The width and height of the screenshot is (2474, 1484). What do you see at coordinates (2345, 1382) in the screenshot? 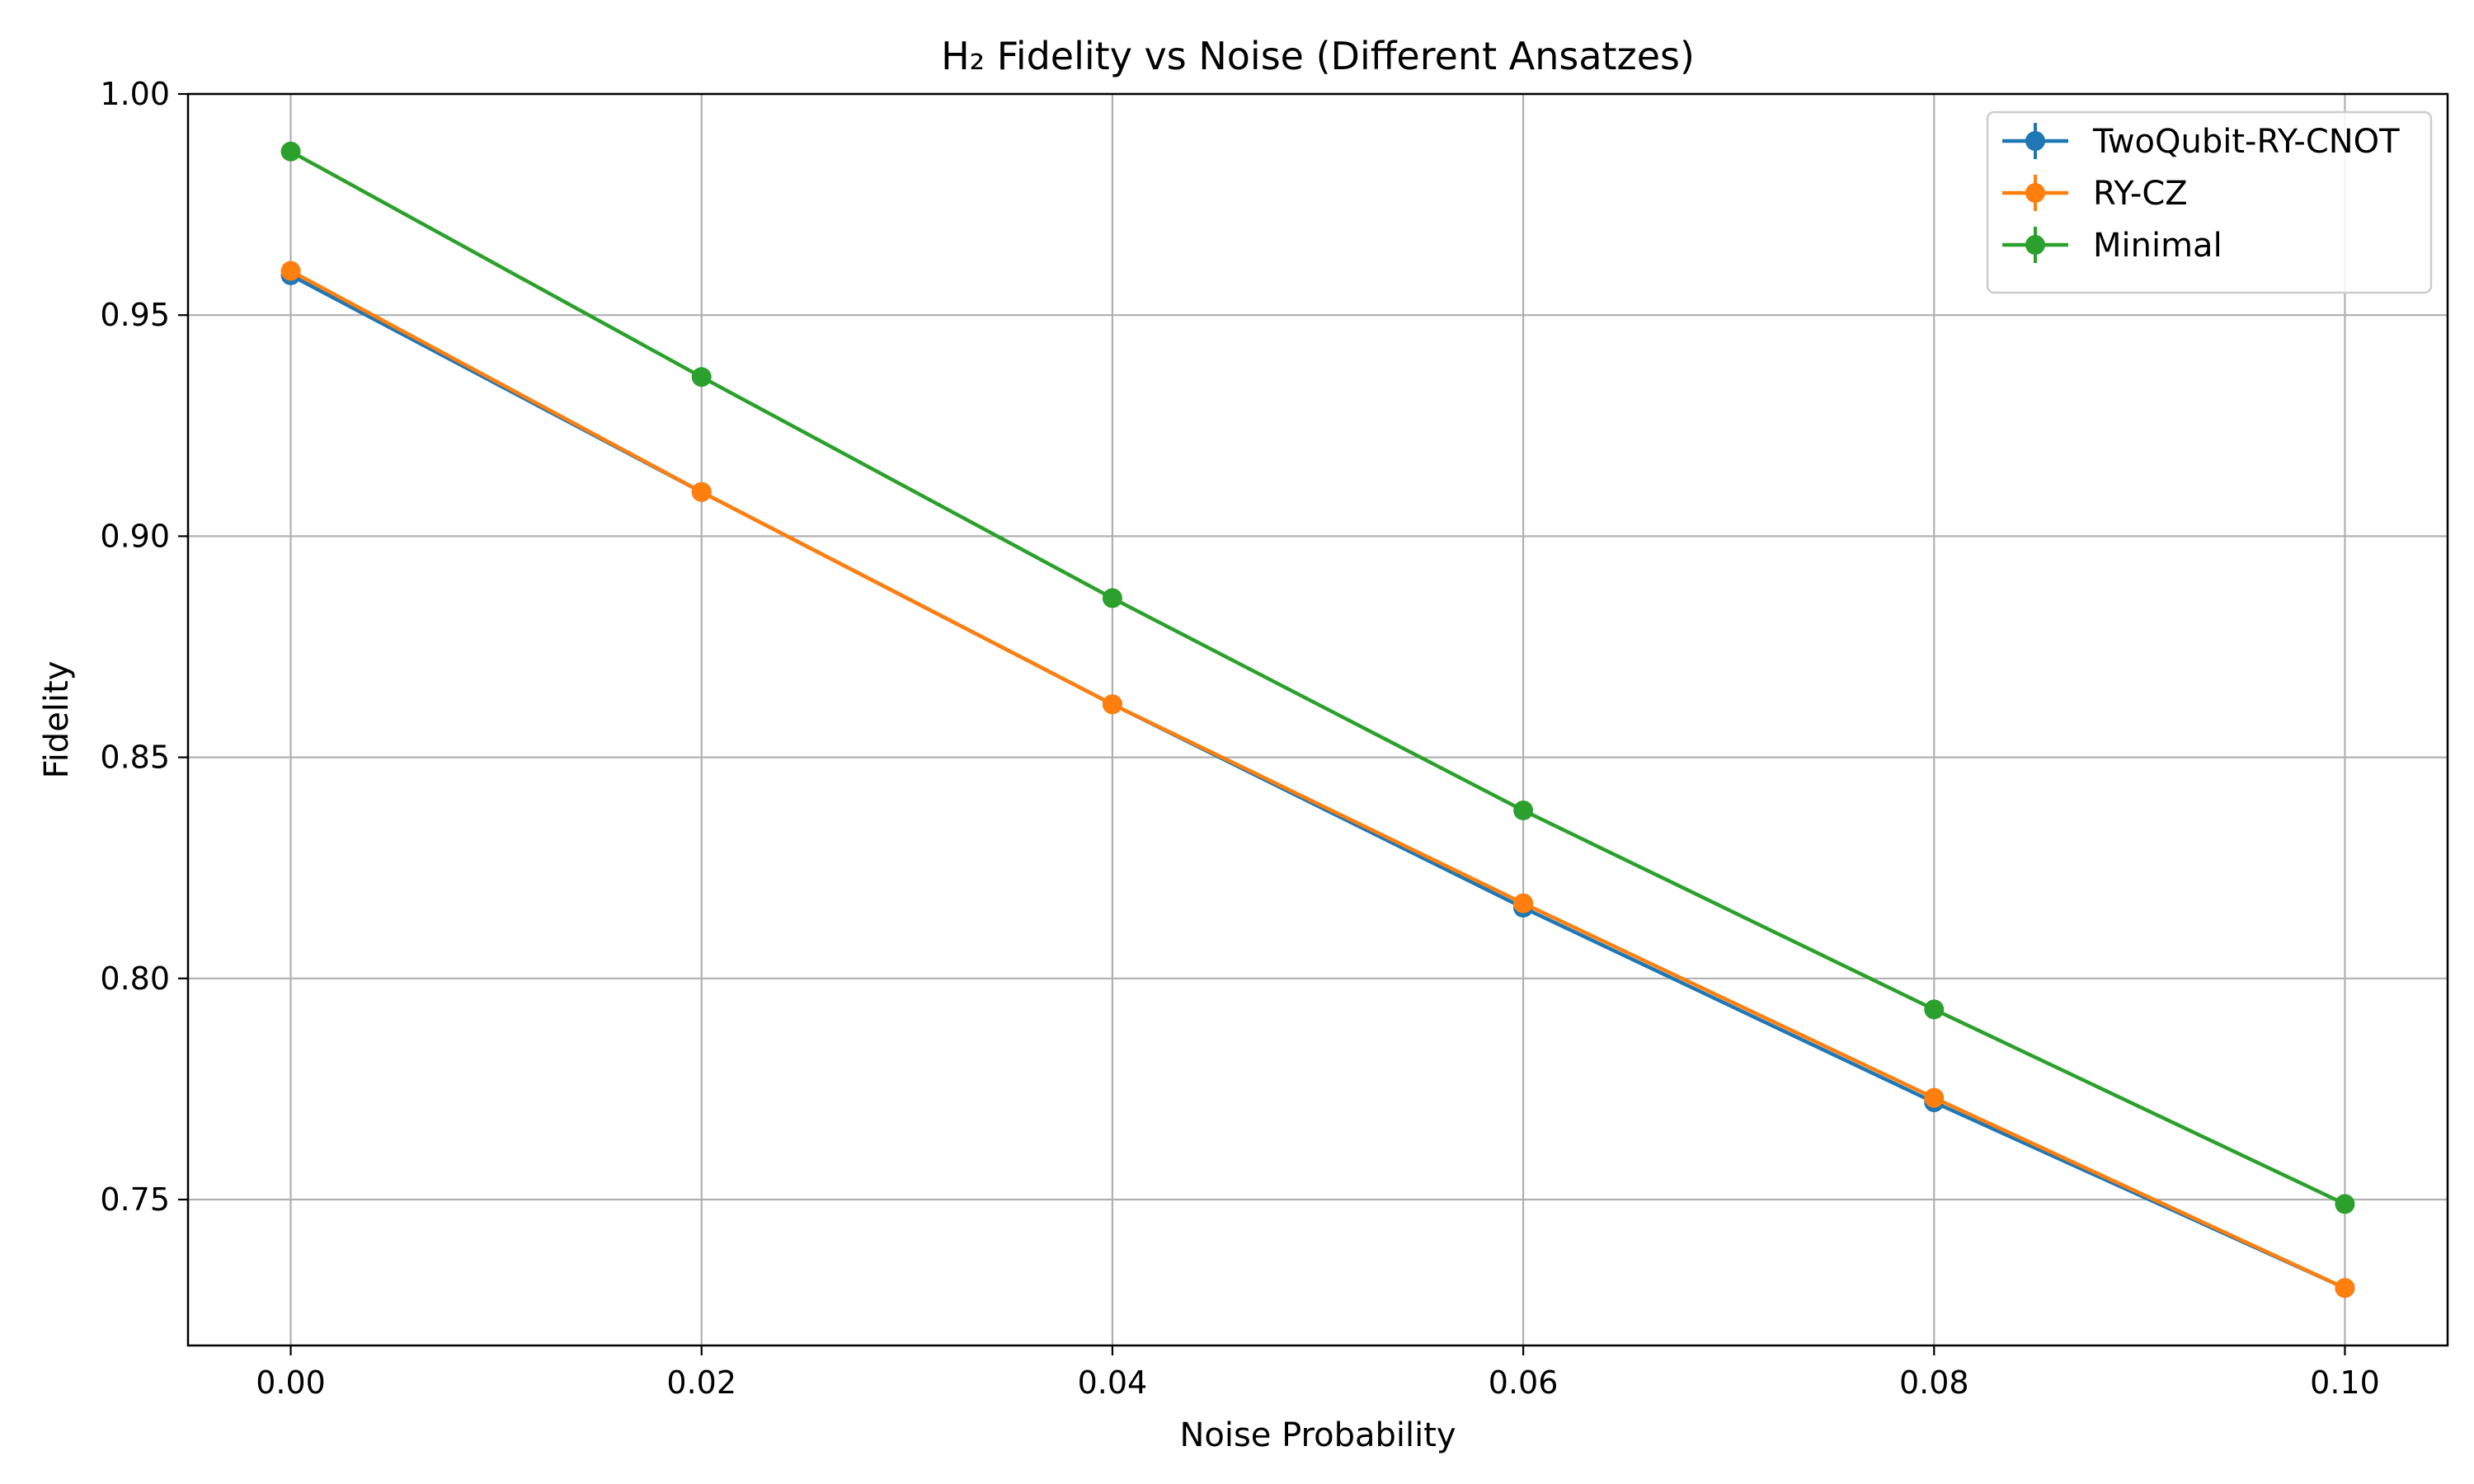
I see `x-tick-label: 0.10` at bounding box center [2345, 1382].